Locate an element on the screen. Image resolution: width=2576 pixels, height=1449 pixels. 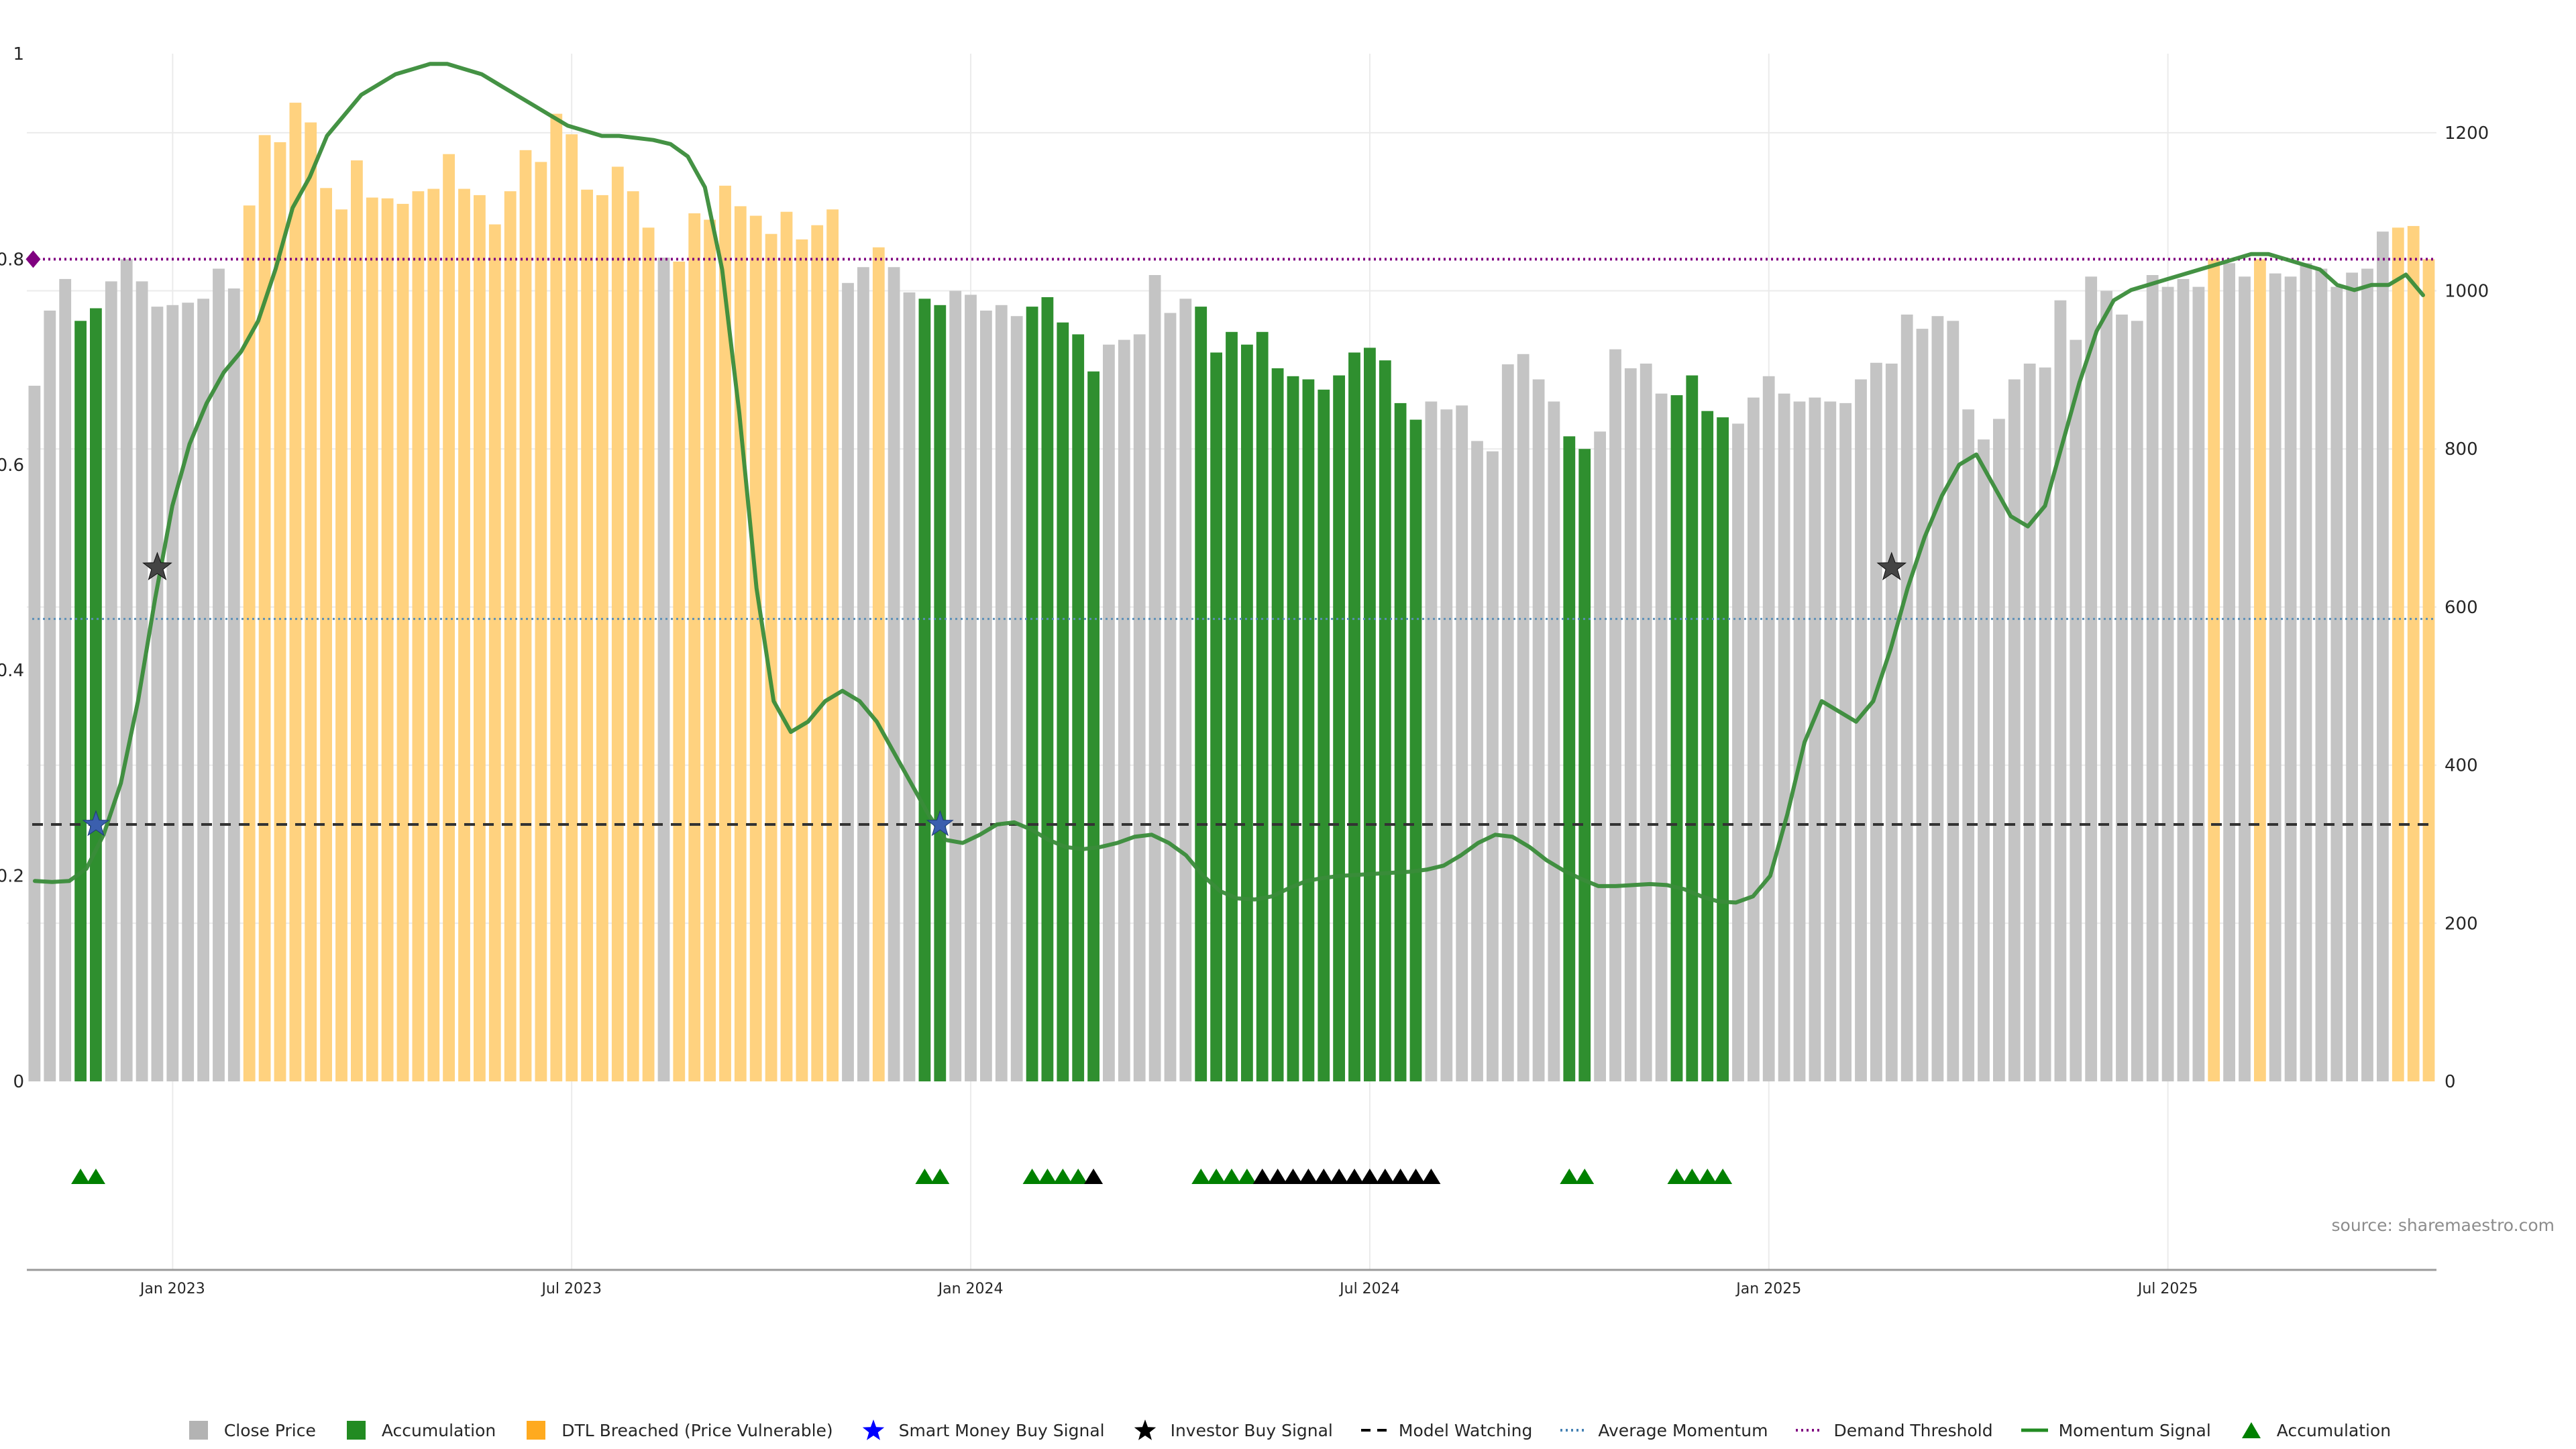
legend-symbol-star is located at coordinates (1145, 1429).